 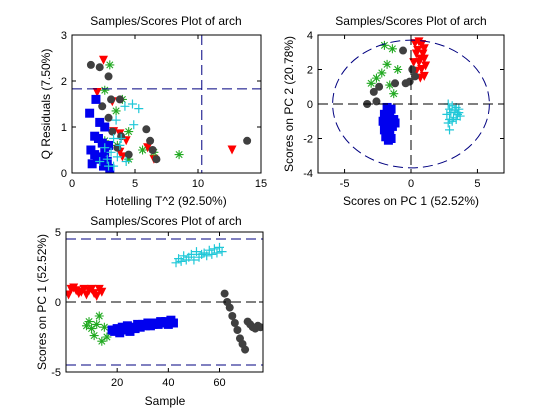 I want to click on y-tick-label: 4, so click(x=310, y=36).